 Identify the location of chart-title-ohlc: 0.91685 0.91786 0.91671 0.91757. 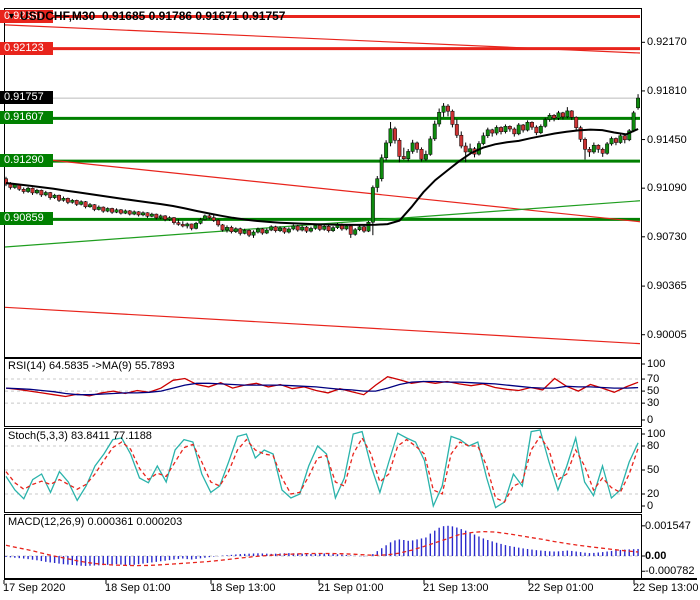
(193, 16).